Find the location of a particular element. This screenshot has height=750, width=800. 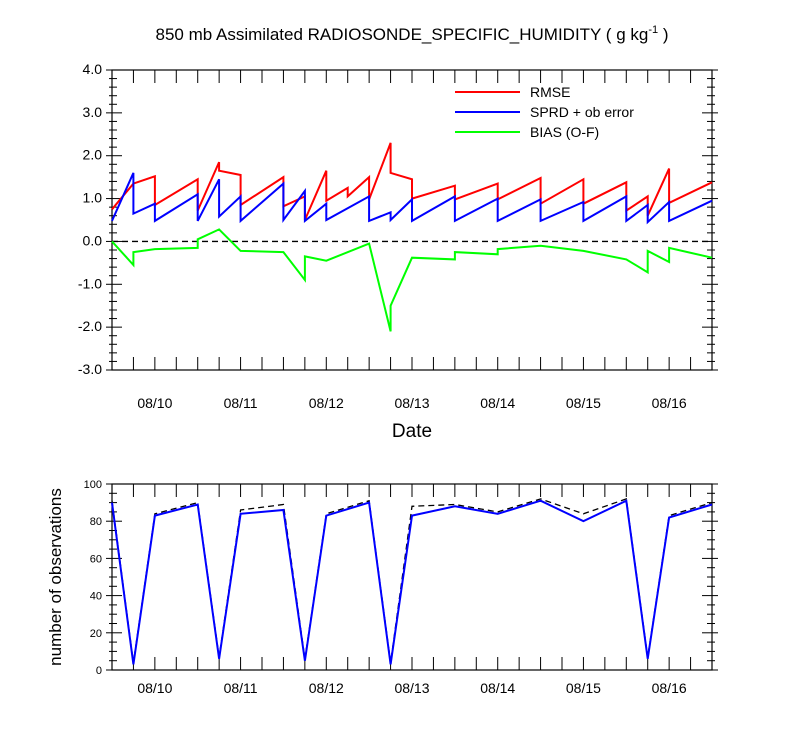

y-tick-label: -1.0 is located at coordinates (90, 283).